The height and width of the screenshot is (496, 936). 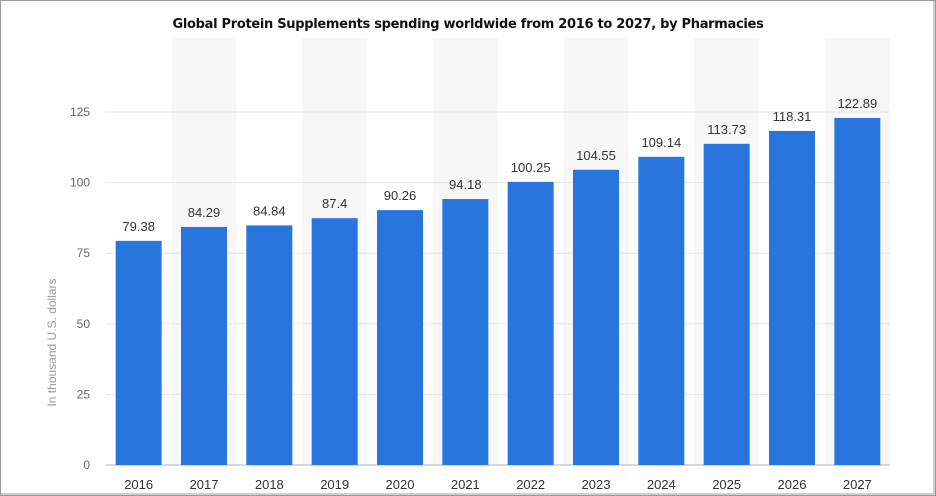 I want to click on bar-2024, so click(x=661, y=310).